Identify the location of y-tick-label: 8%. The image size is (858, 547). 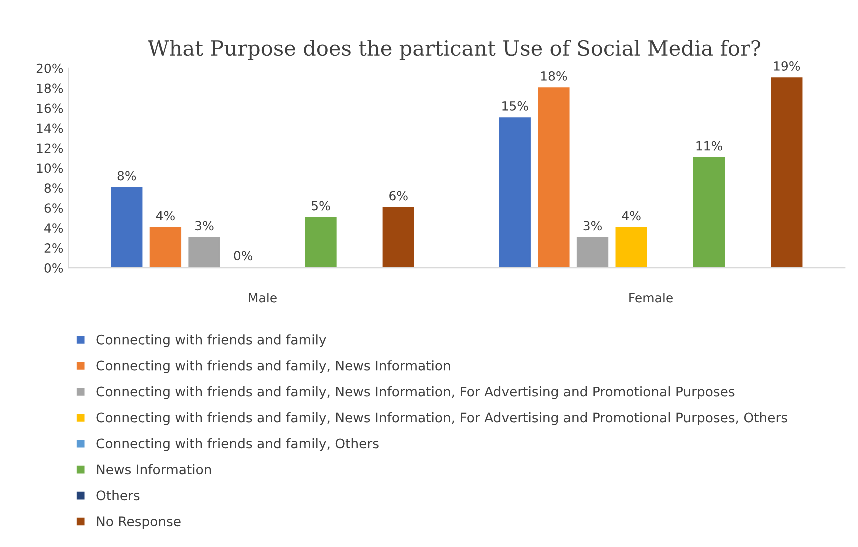
(54, 189).